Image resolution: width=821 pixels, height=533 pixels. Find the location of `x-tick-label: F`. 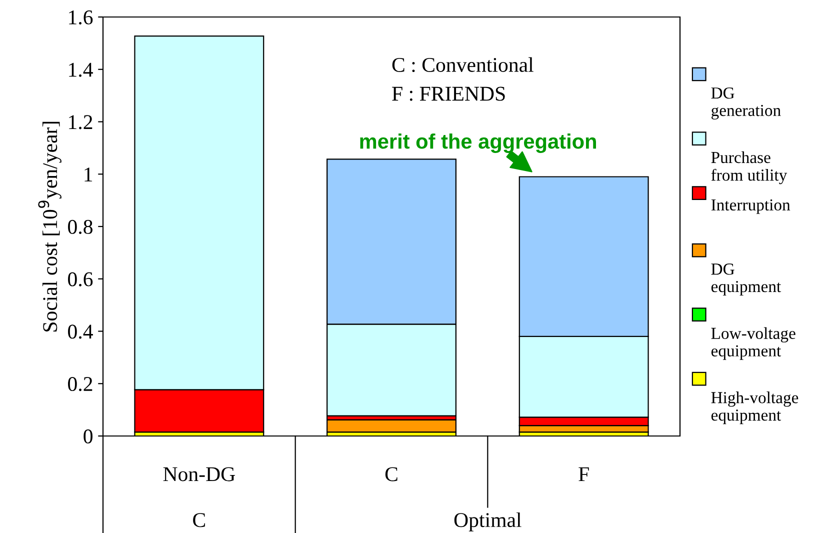

x-tick-label: F is located at coordinates (583, 474).